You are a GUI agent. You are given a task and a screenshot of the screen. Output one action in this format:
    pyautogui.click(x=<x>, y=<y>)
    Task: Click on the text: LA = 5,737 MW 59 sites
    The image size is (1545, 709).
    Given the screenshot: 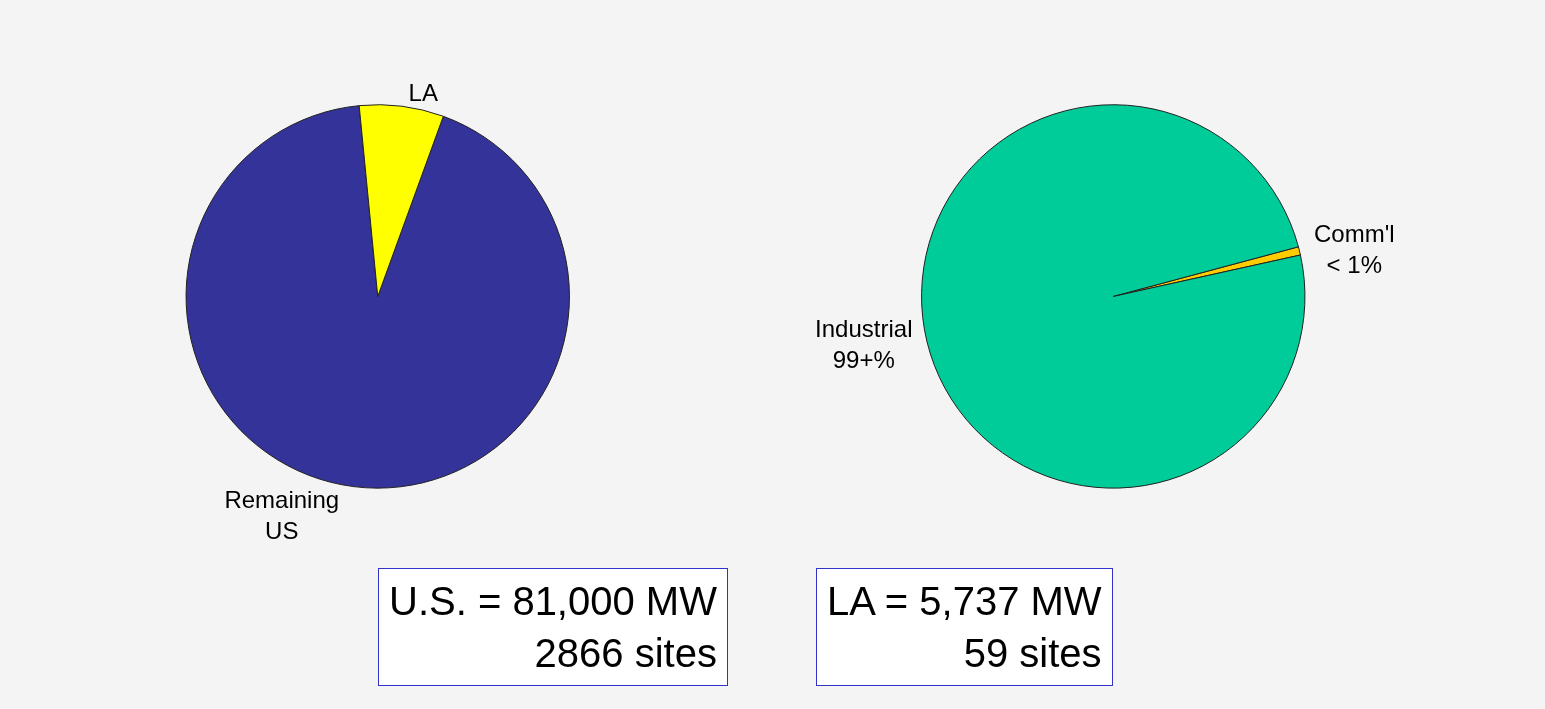 What is the action you would take?
    pyautogui.click(x=964, y=627)
    